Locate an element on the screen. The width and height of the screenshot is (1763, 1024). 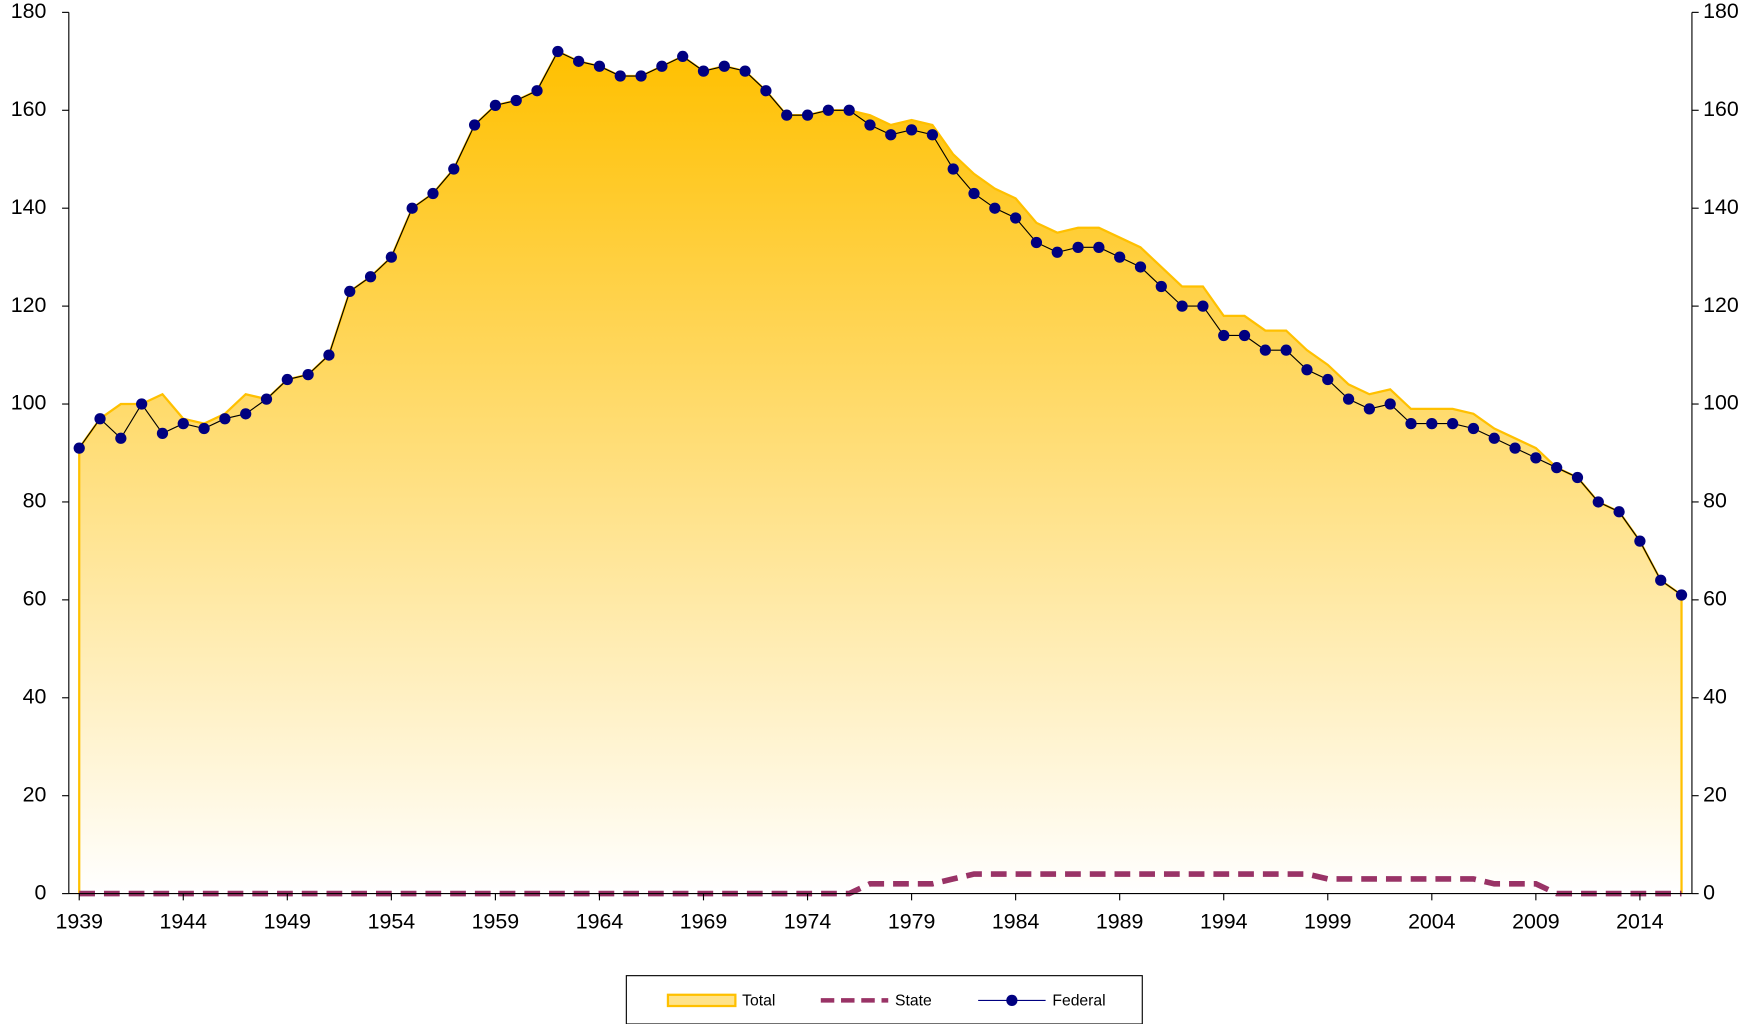
y-tick-label: 60 is located at coordinates (35, 599).